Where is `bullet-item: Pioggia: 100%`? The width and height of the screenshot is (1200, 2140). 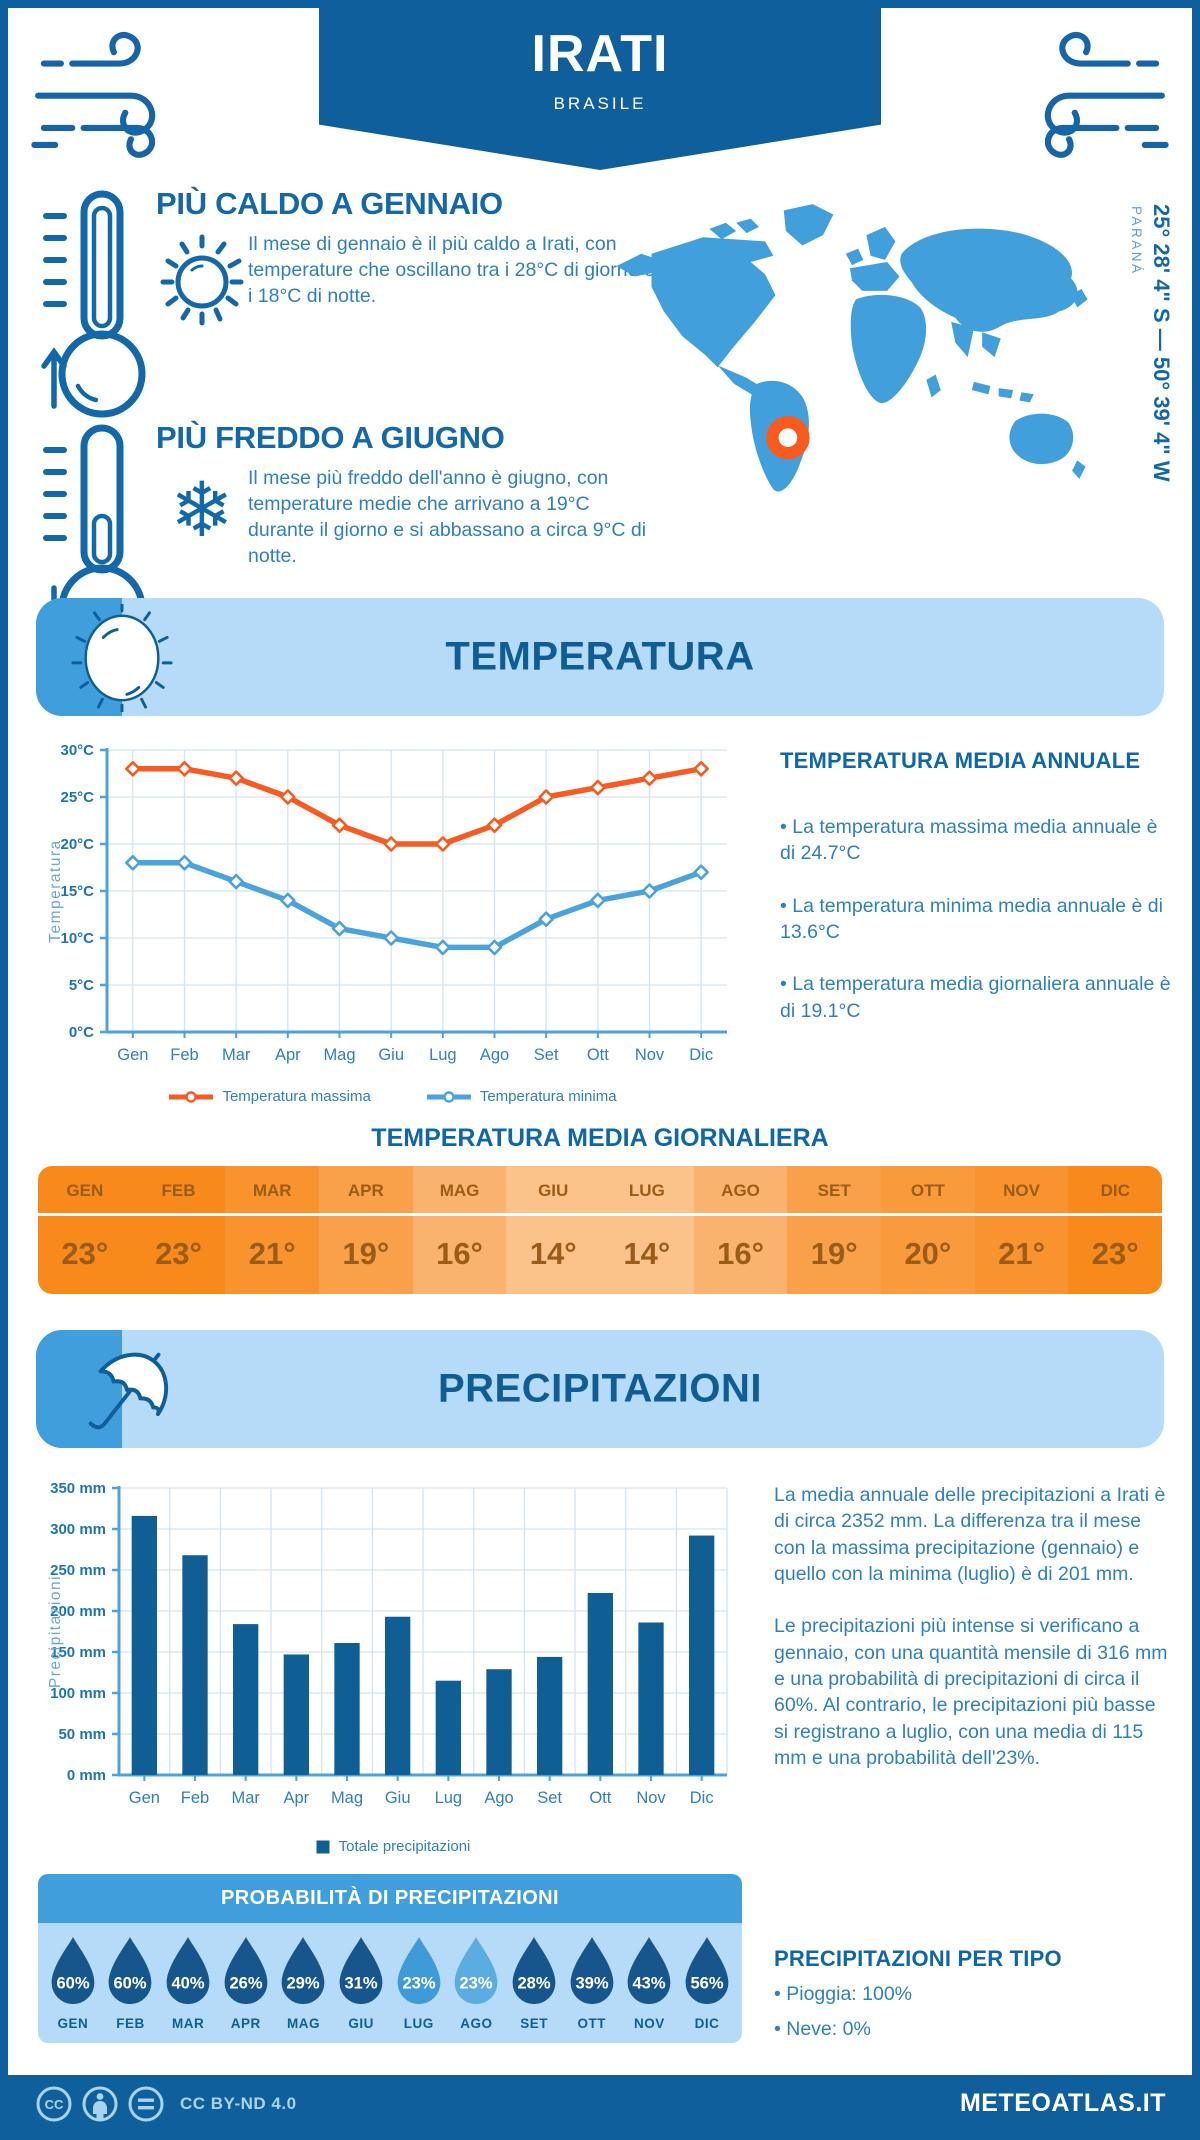
bullet-item: Pioggia: 100% is located at coordinates (973, 1994).